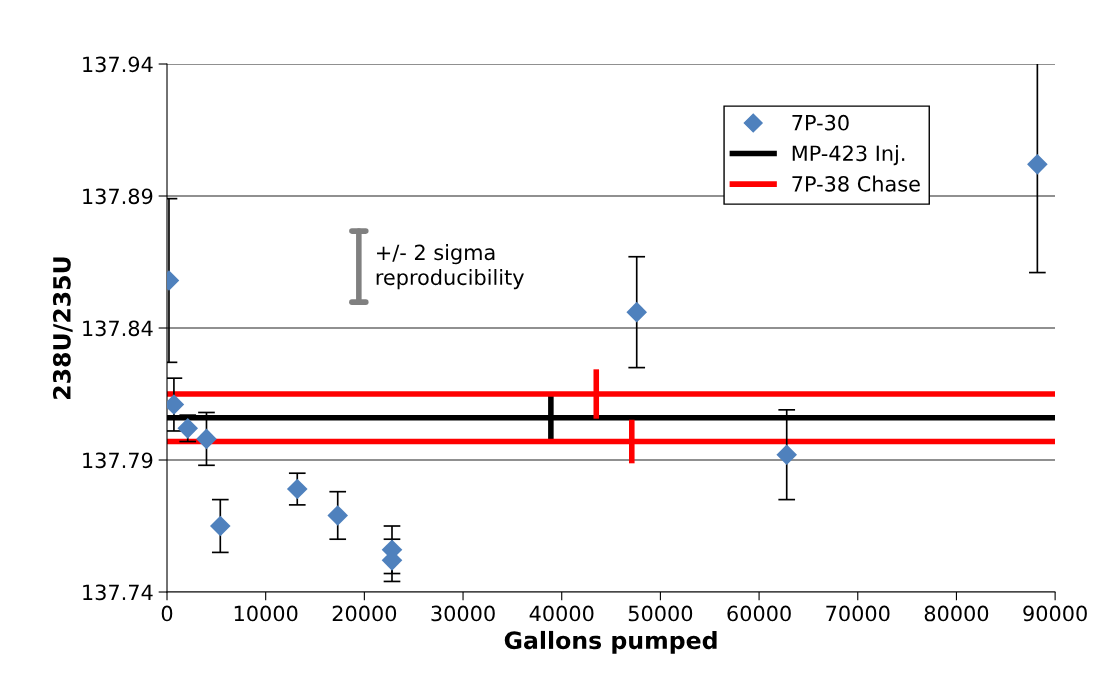 The width and height of the screenshot is (1106, 692). Describe the element at coordinates (463, 613) in the screenshot. I see `x-tick-label: 30000` at that location.